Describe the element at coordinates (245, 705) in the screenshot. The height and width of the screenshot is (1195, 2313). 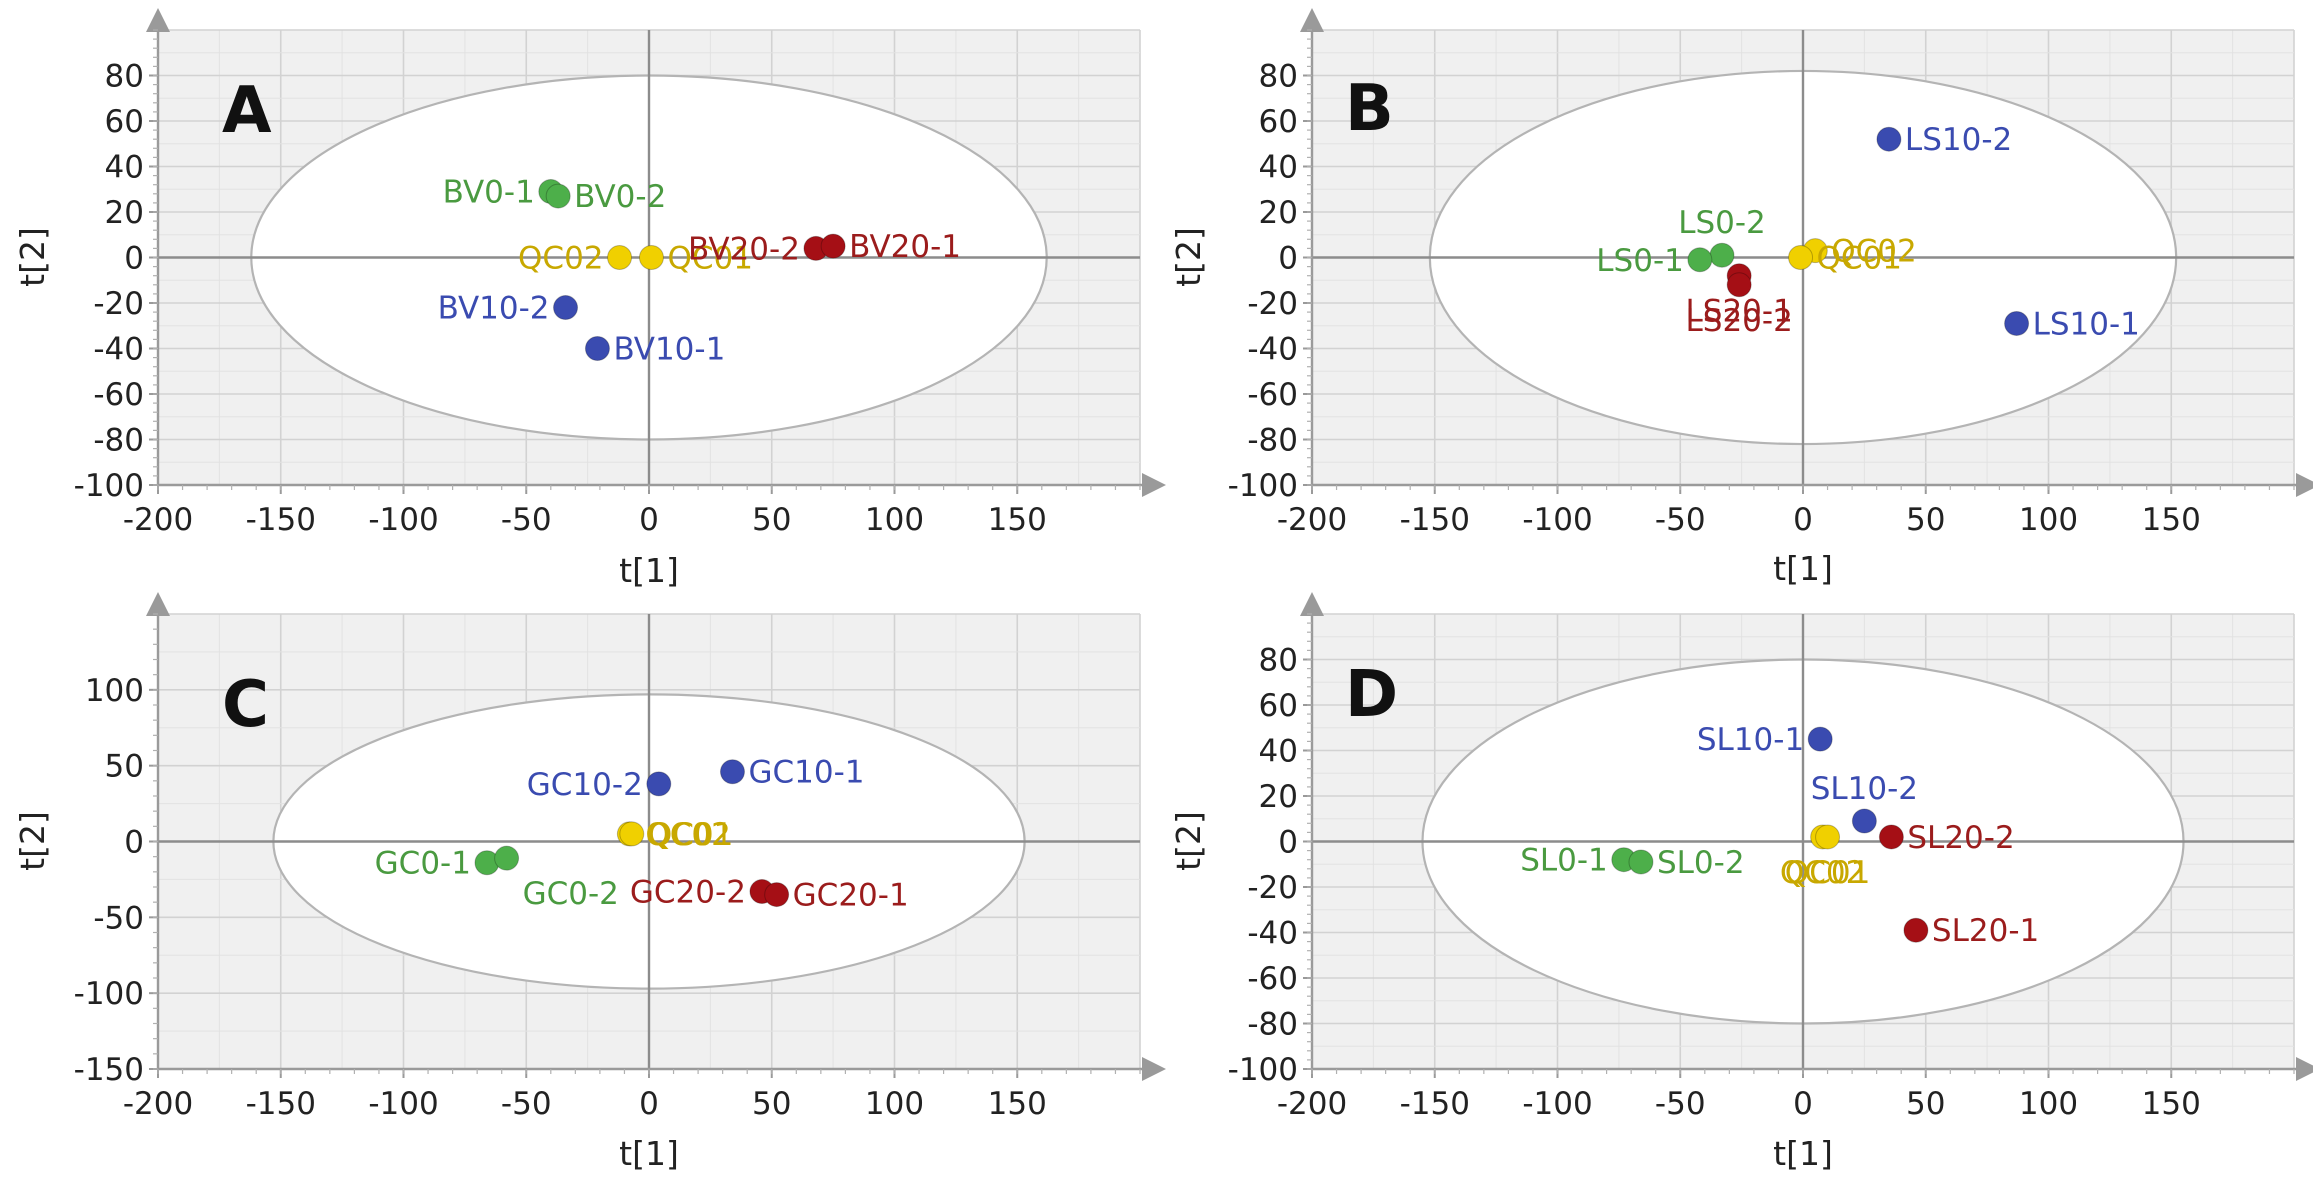
I see `panel-label: C` at that location.